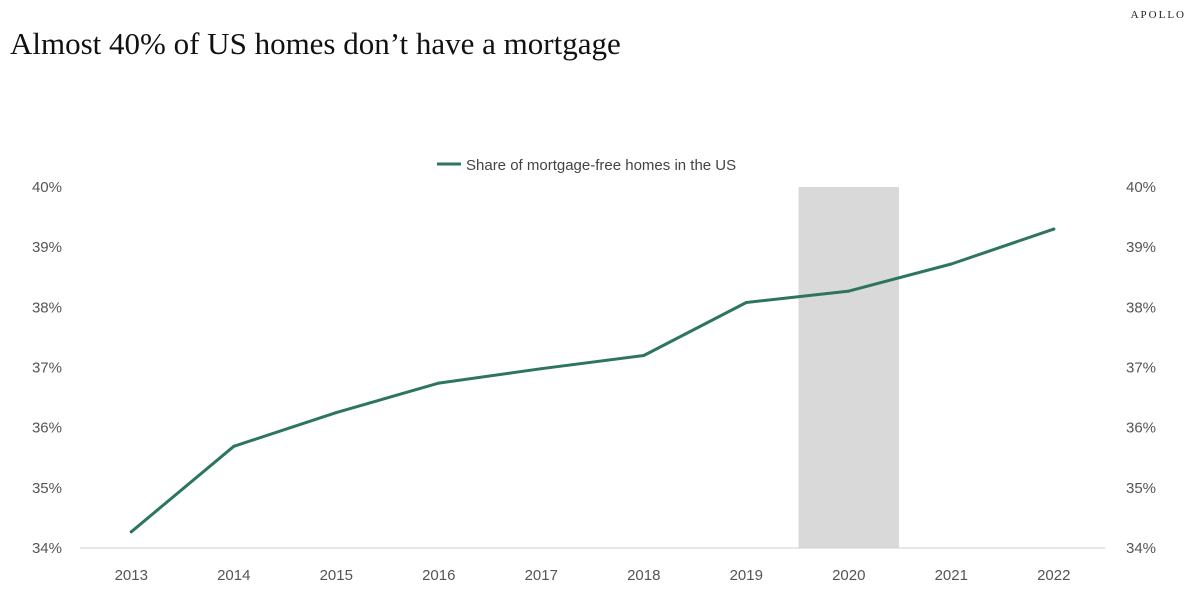 The height and width of the screenshot is (604, 1200). What do you see at coordinates (233, 575) in the screenshot?
I see `x-tick-label: 2014` at bounding box center [233, 575].